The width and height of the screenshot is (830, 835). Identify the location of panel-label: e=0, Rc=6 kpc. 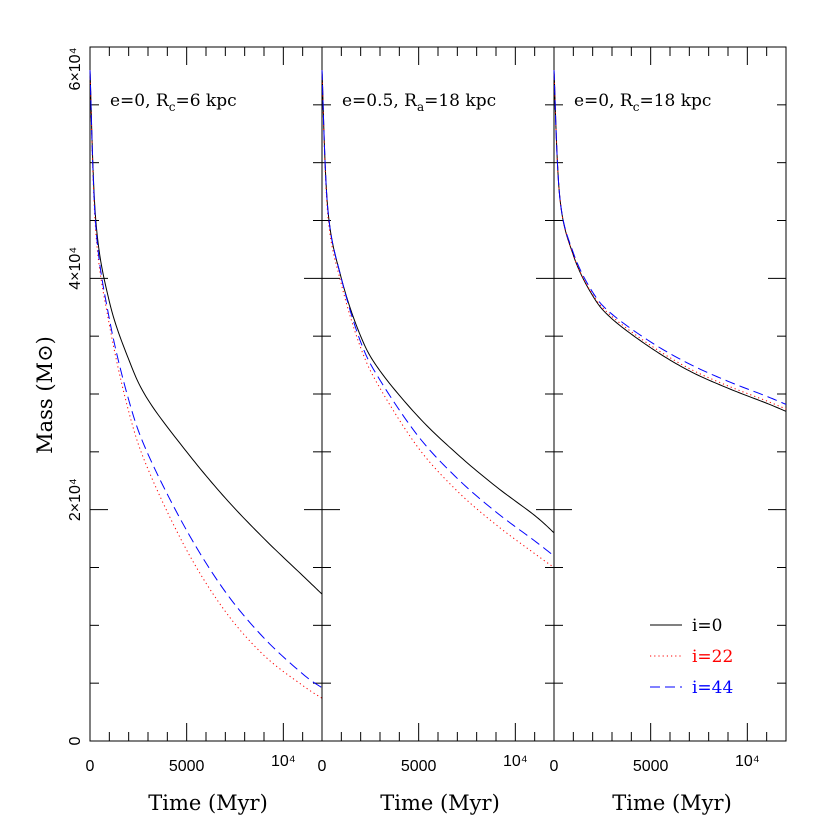
(173, 102).